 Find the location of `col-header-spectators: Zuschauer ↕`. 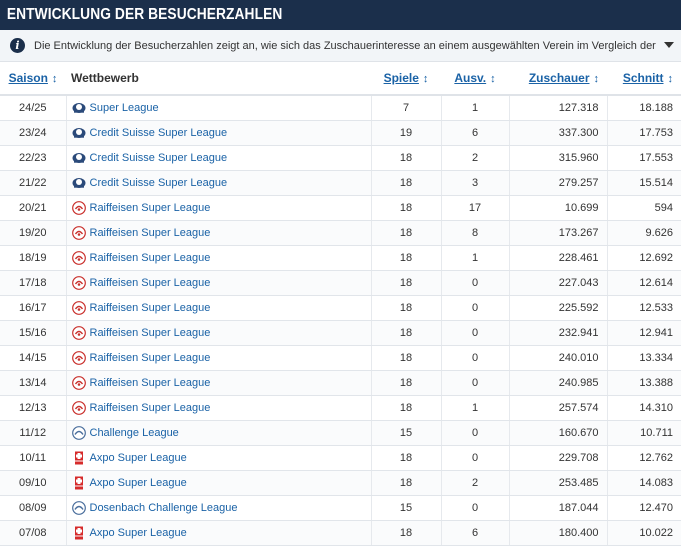

col-header-spectators: Zuschauer ↕ is located at coordinates (558, 79).